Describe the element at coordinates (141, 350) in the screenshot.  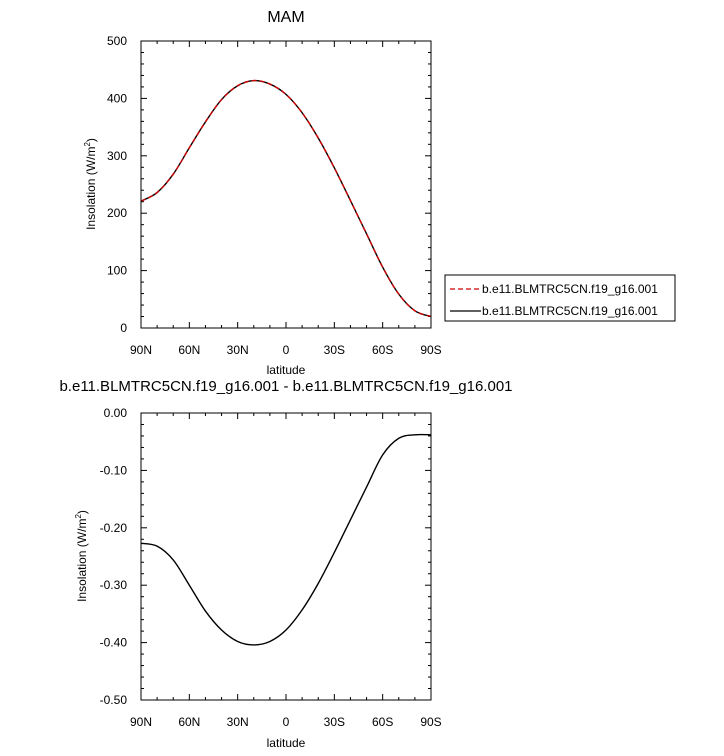
I see `top-x-tick-label: 90N` at that location.